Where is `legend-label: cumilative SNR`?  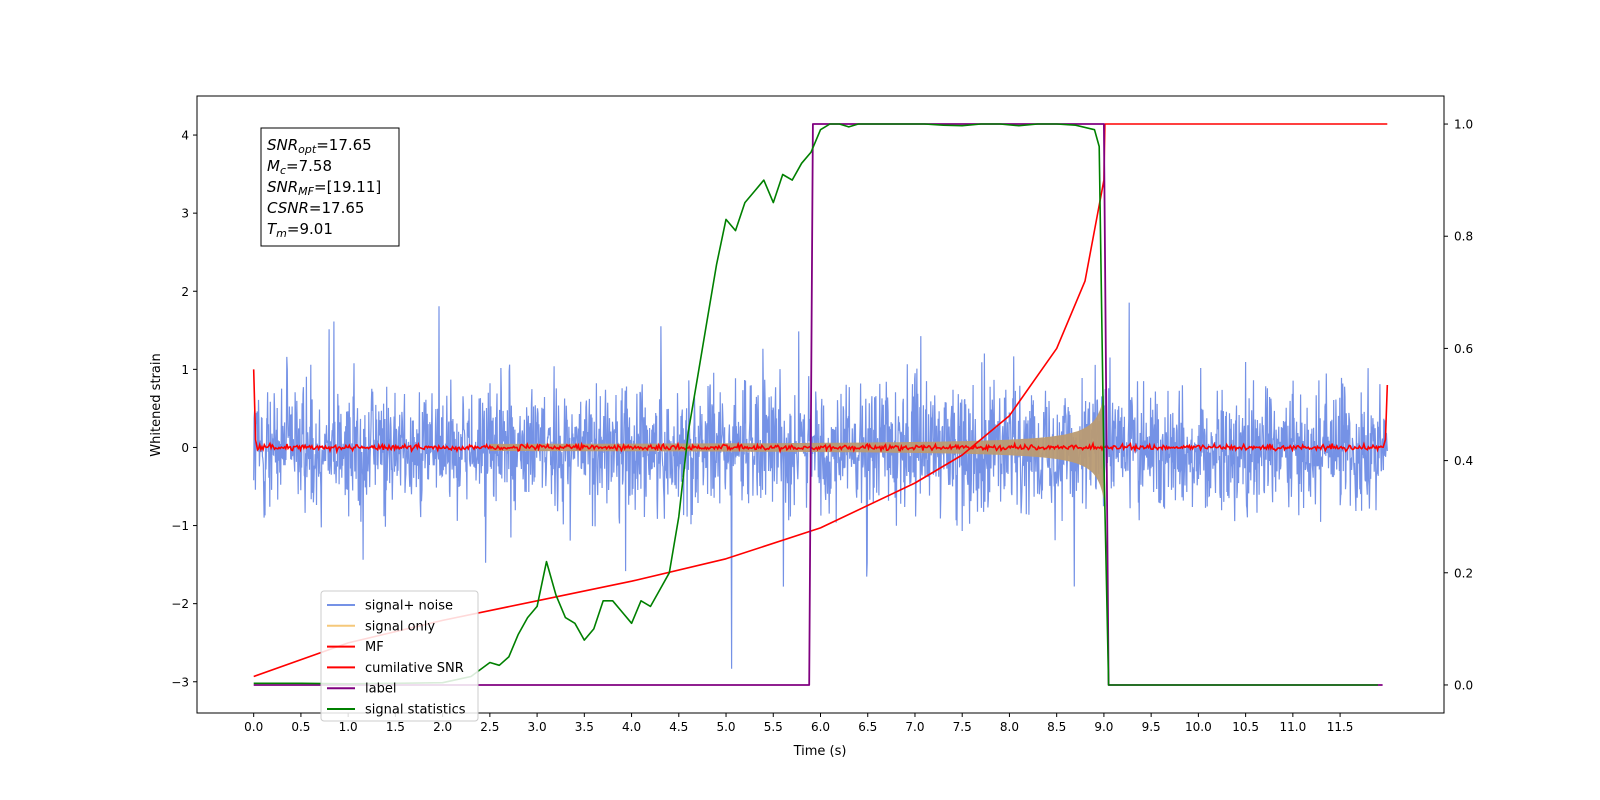
legend-label: cumilative SNR is located at coordinates (414, 668).